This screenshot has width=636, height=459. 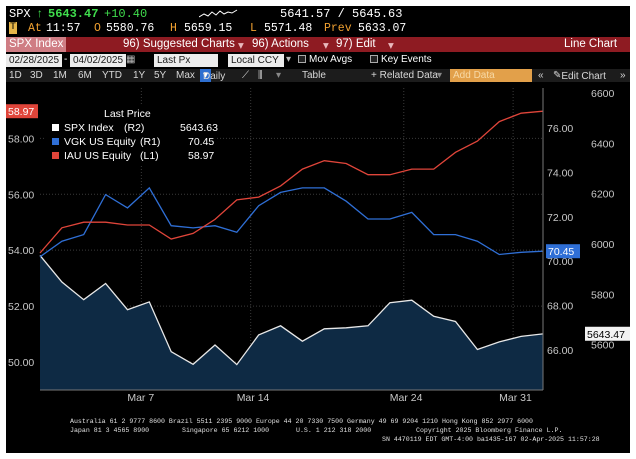 I want to click on security-name: SPX Index, so click(x=36, y=44).